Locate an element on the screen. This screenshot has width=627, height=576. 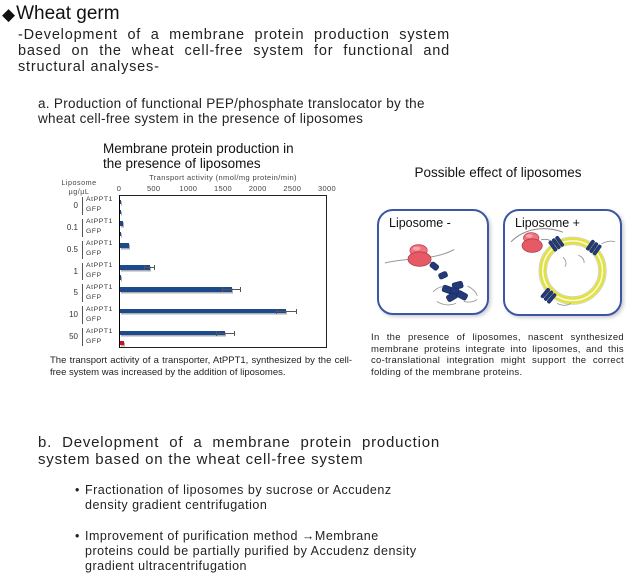
x-tick-label: 2500 is located at coordinates (292, 188).